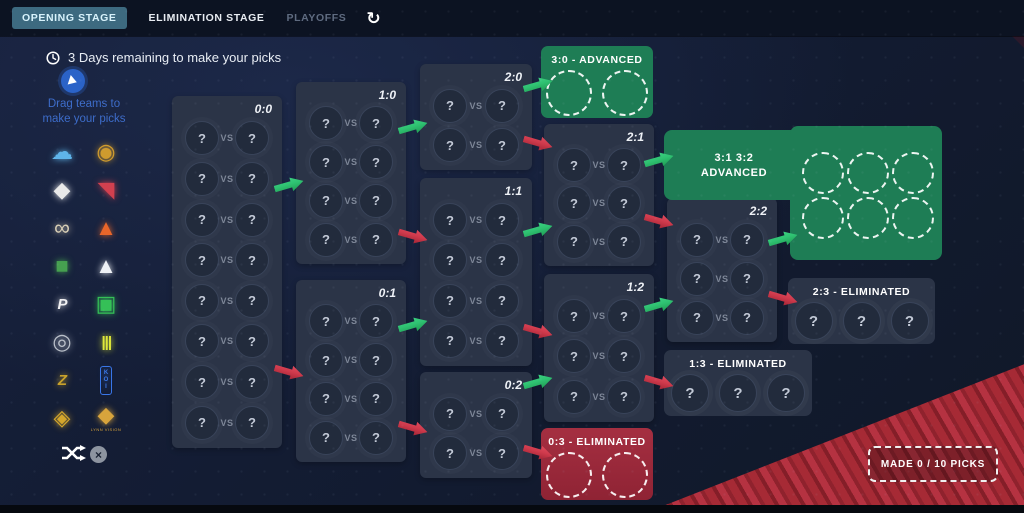 This screenshot has width=1024, height=513. I want to click on team-imperial: ▣, so click(106, 304).